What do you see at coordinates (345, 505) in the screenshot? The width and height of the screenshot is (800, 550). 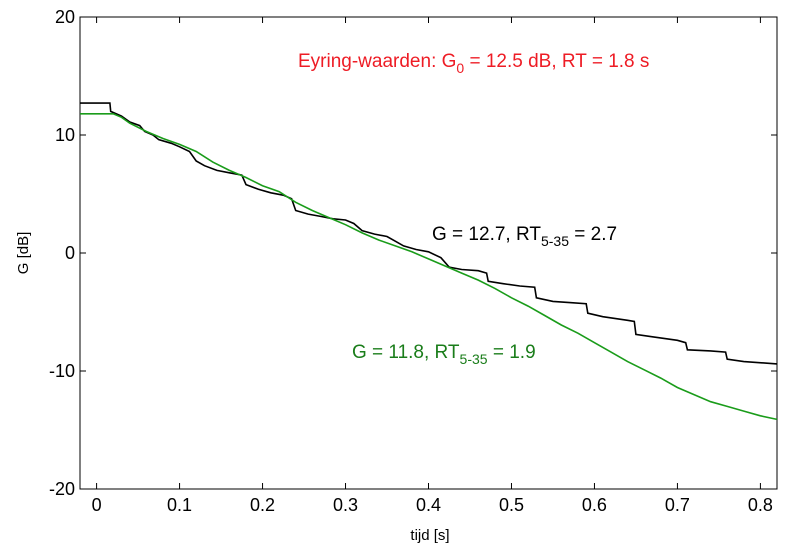 I see `x-tick-label: 0.3` at bounding box center [345, 505].